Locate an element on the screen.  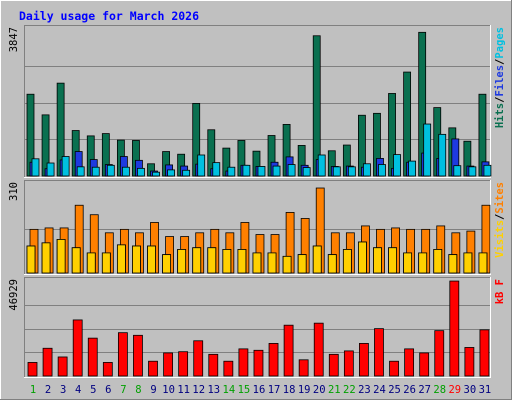
x-axis-day-label-22: 22 is located at coordinates (349, 390).